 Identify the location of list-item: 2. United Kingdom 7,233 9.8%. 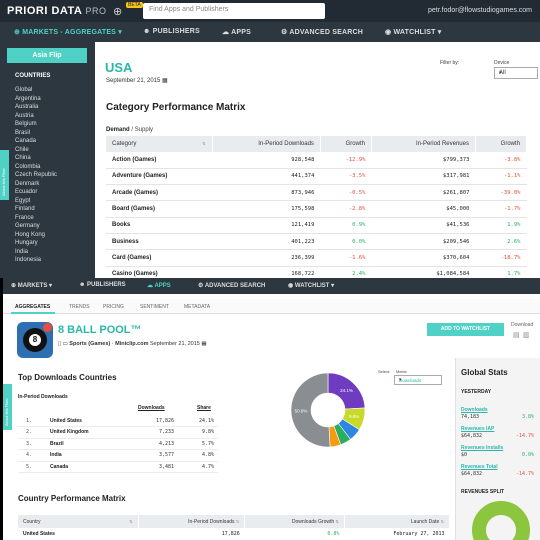
(118, 433).